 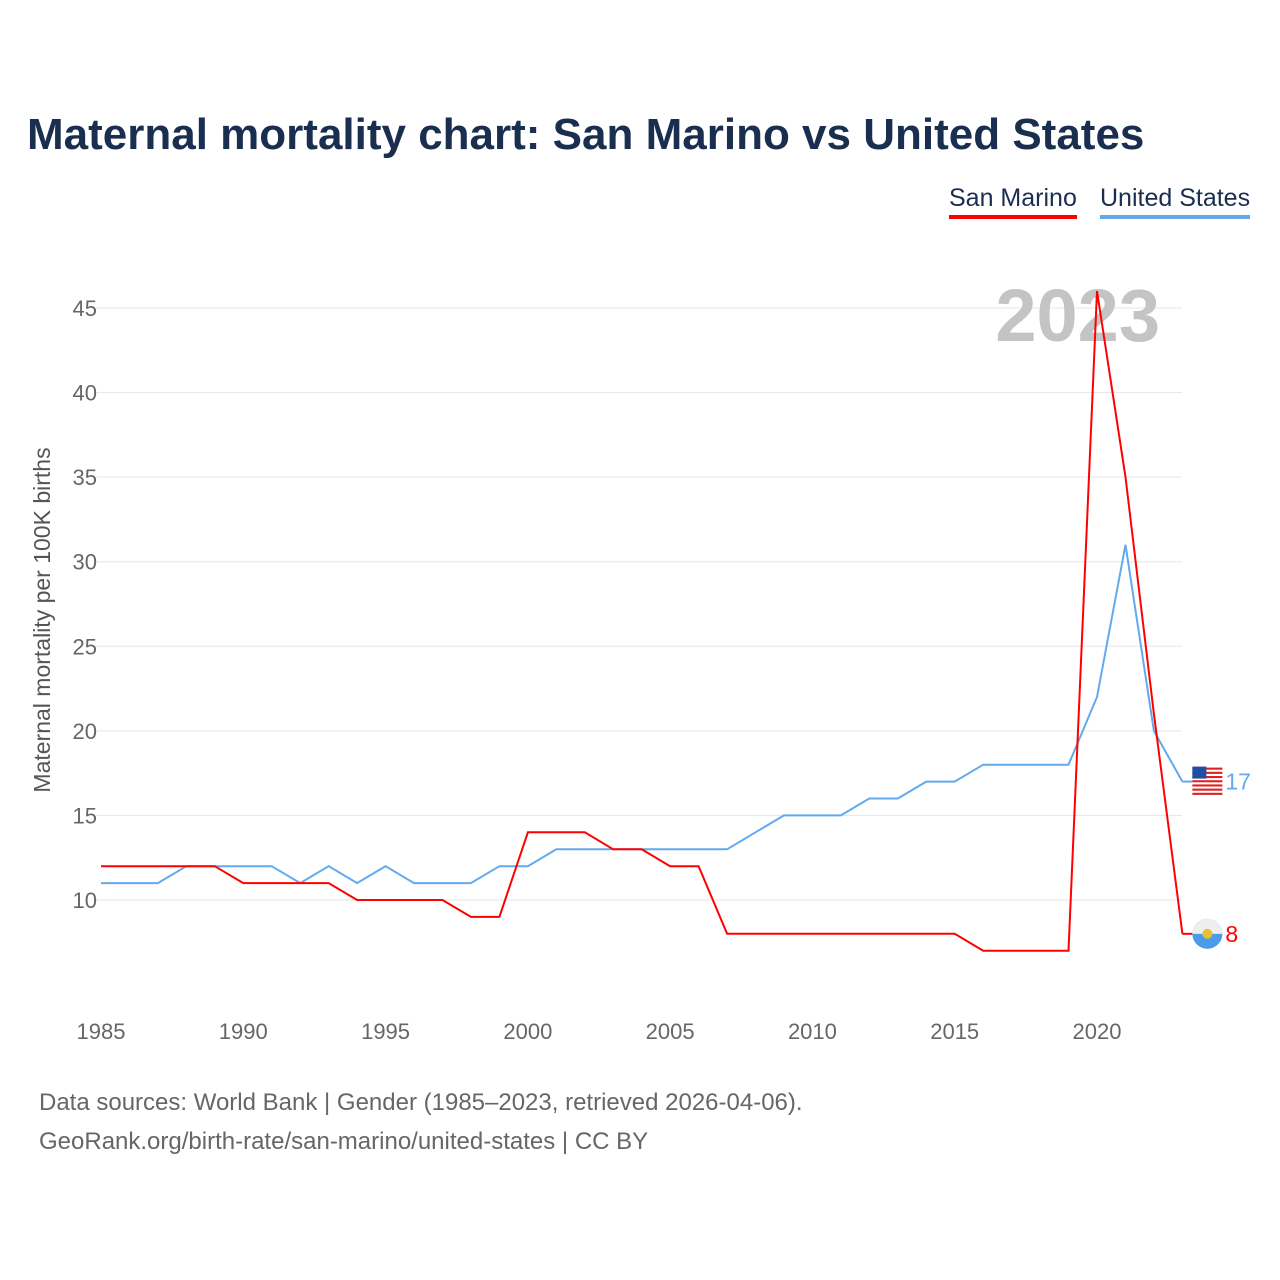 I want to click on end-value-united-states: 17, so click(x=1238, y=782).